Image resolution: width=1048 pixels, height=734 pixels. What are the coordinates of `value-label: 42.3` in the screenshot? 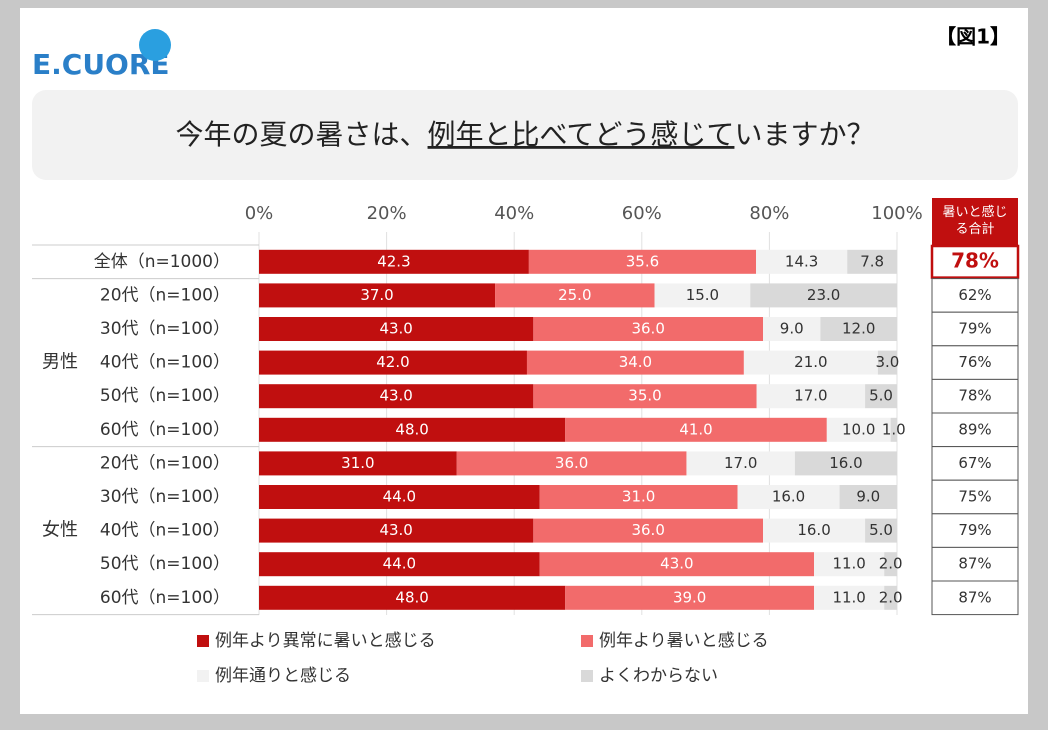 It's located at (393, 261).